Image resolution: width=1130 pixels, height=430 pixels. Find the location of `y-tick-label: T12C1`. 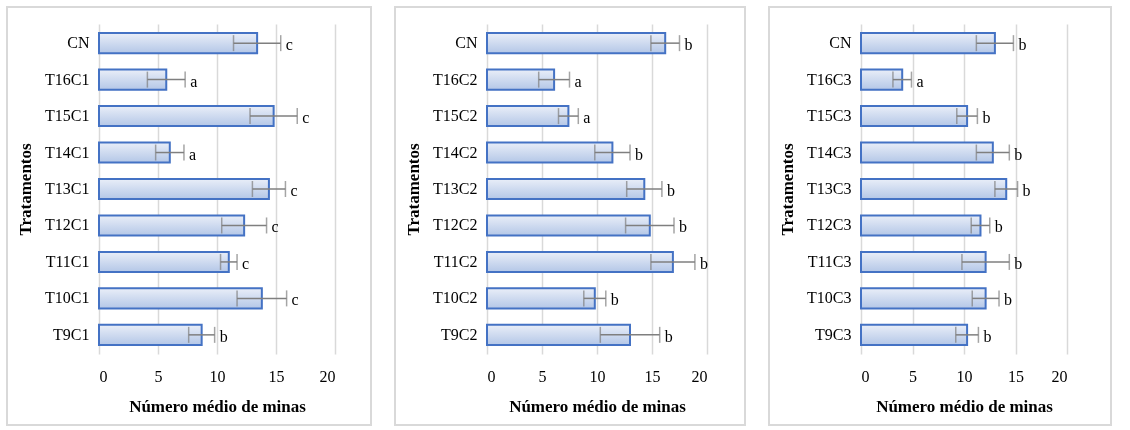

y-tick-label: T12C1 is located at coordinates (67, 225).